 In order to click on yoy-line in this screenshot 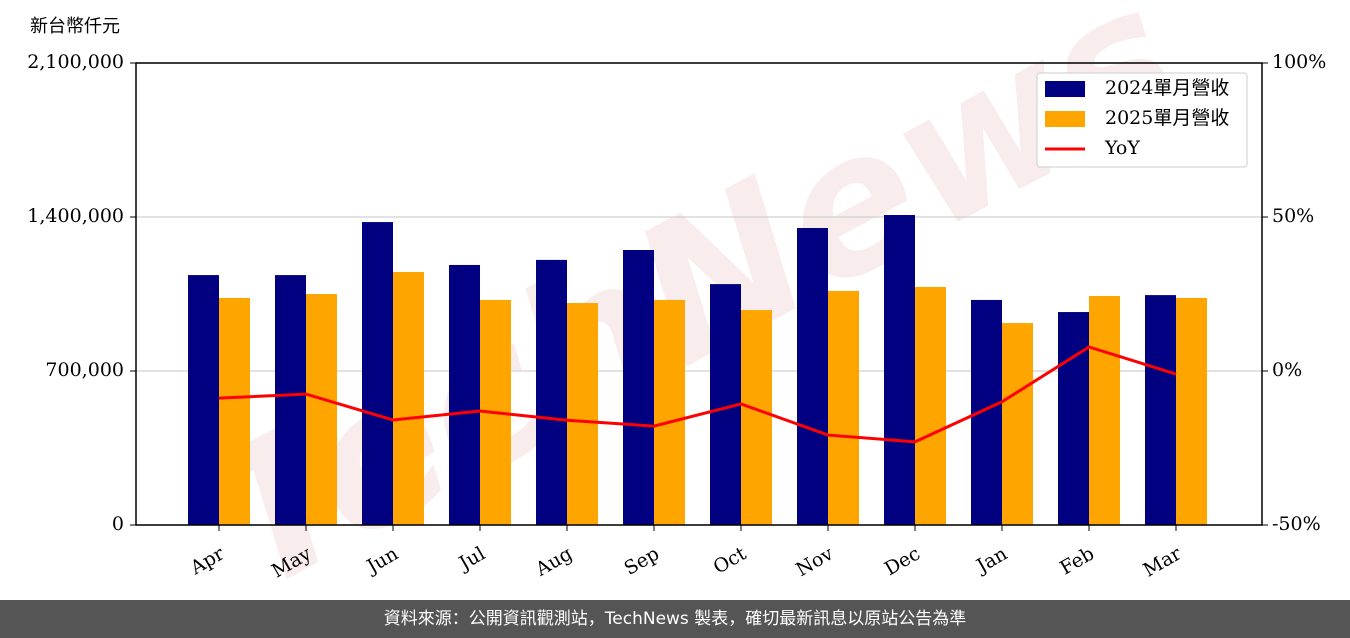, I will do `click(697, 394)`.